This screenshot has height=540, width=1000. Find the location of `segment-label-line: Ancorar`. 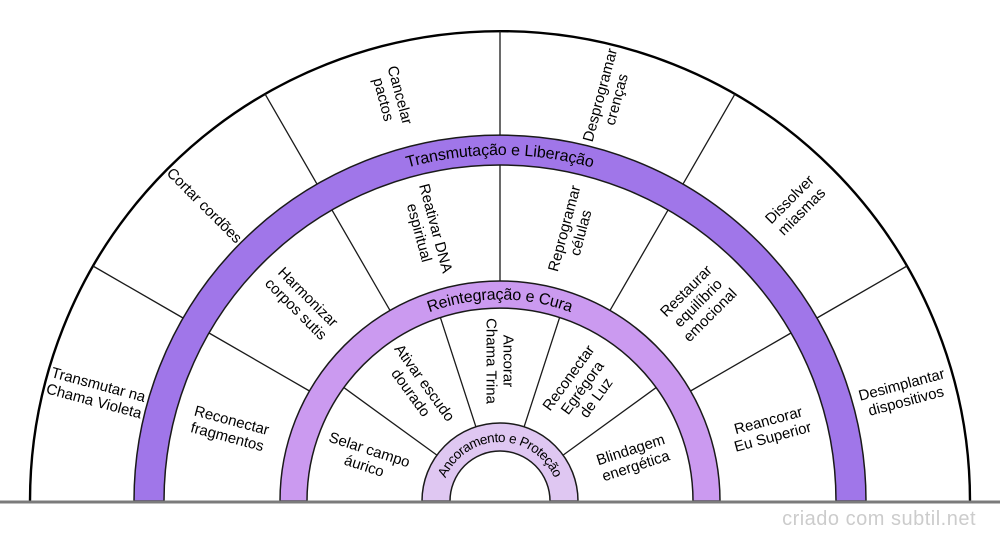

segment-label-line: Ancorar is located at coordinates (508, 361).